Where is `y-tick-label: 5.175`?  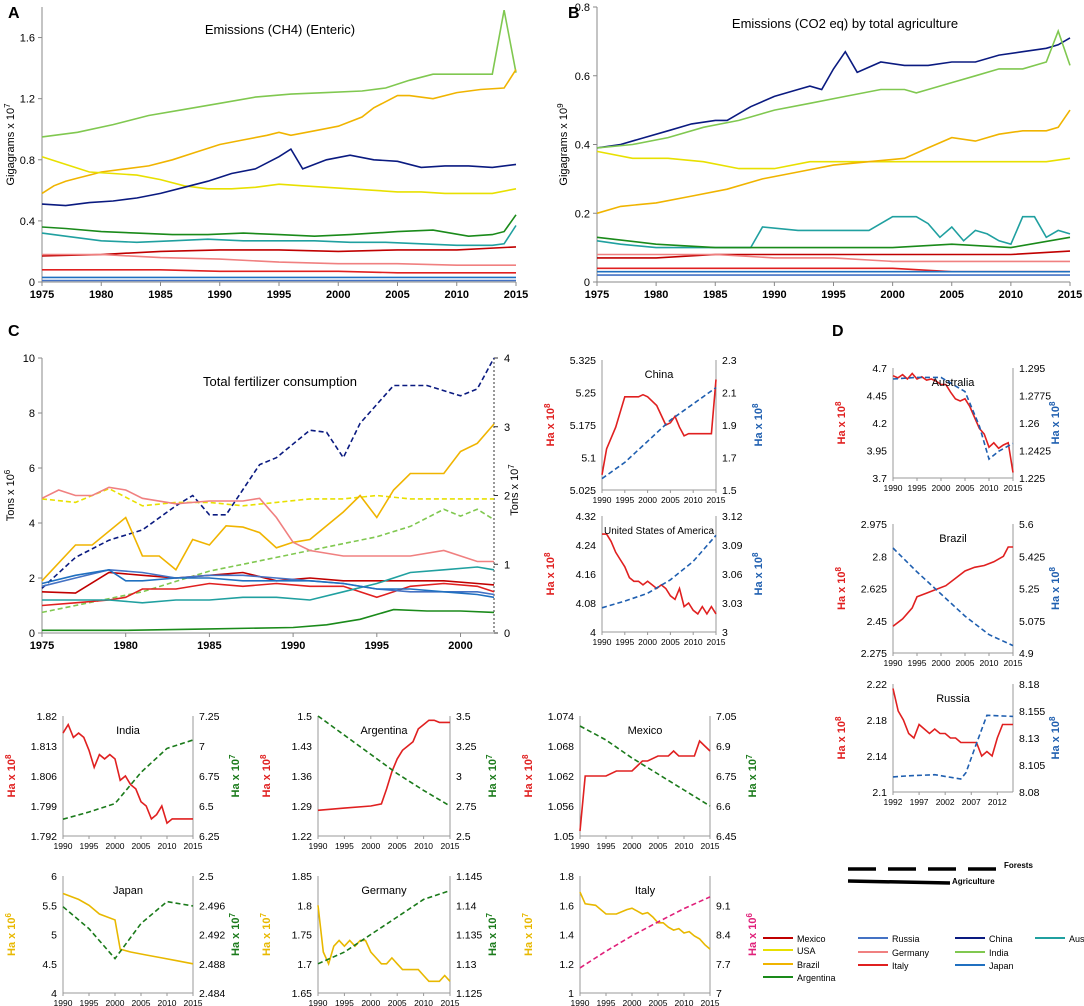
y-tick-label: 5.175 is located at coordinates (583, 426).